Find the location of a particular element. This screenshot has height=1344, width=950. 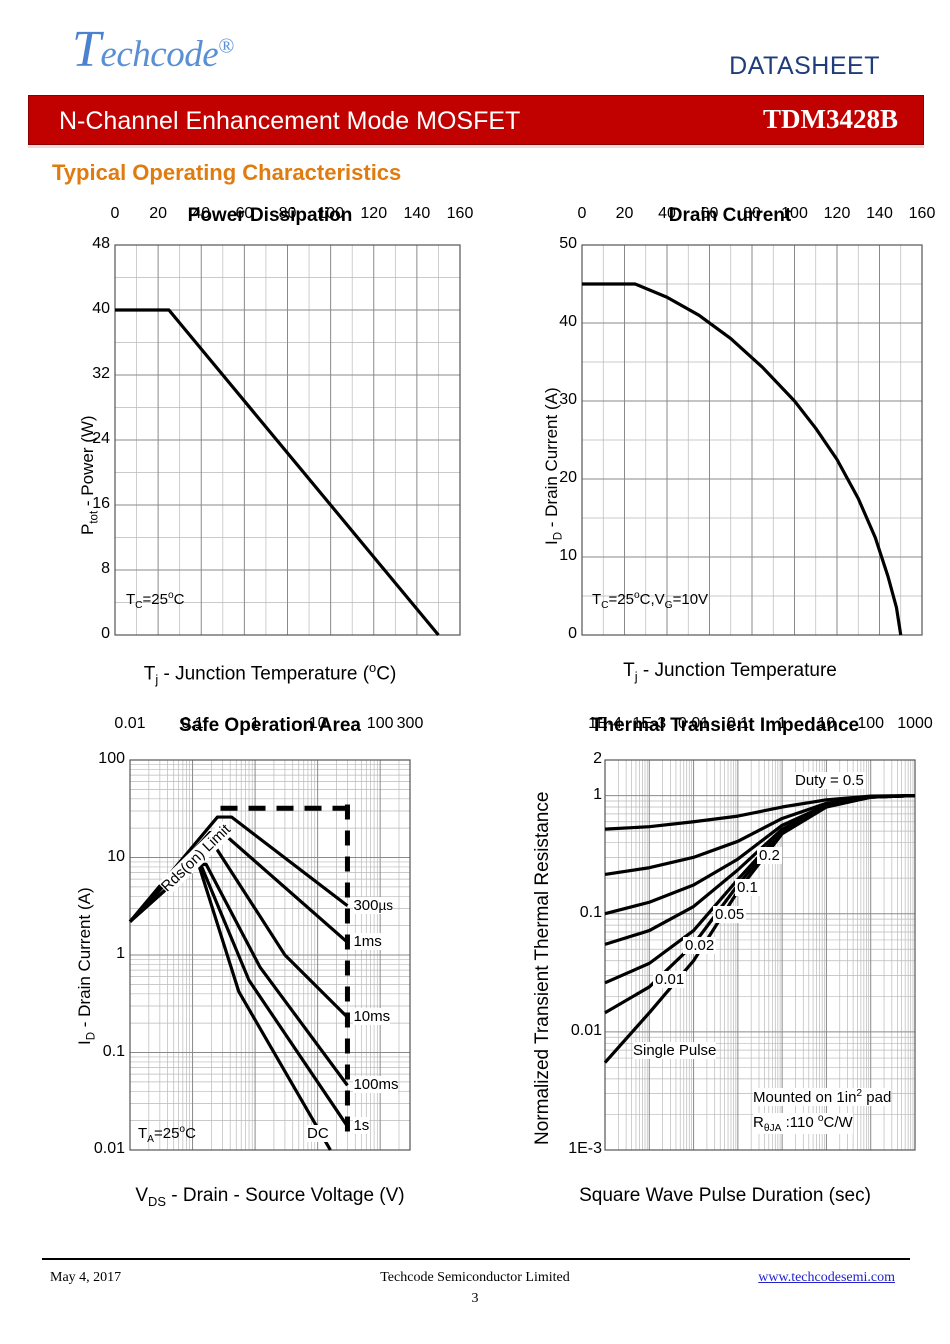

x-tick: 40 is located at coordinates (201, 213).